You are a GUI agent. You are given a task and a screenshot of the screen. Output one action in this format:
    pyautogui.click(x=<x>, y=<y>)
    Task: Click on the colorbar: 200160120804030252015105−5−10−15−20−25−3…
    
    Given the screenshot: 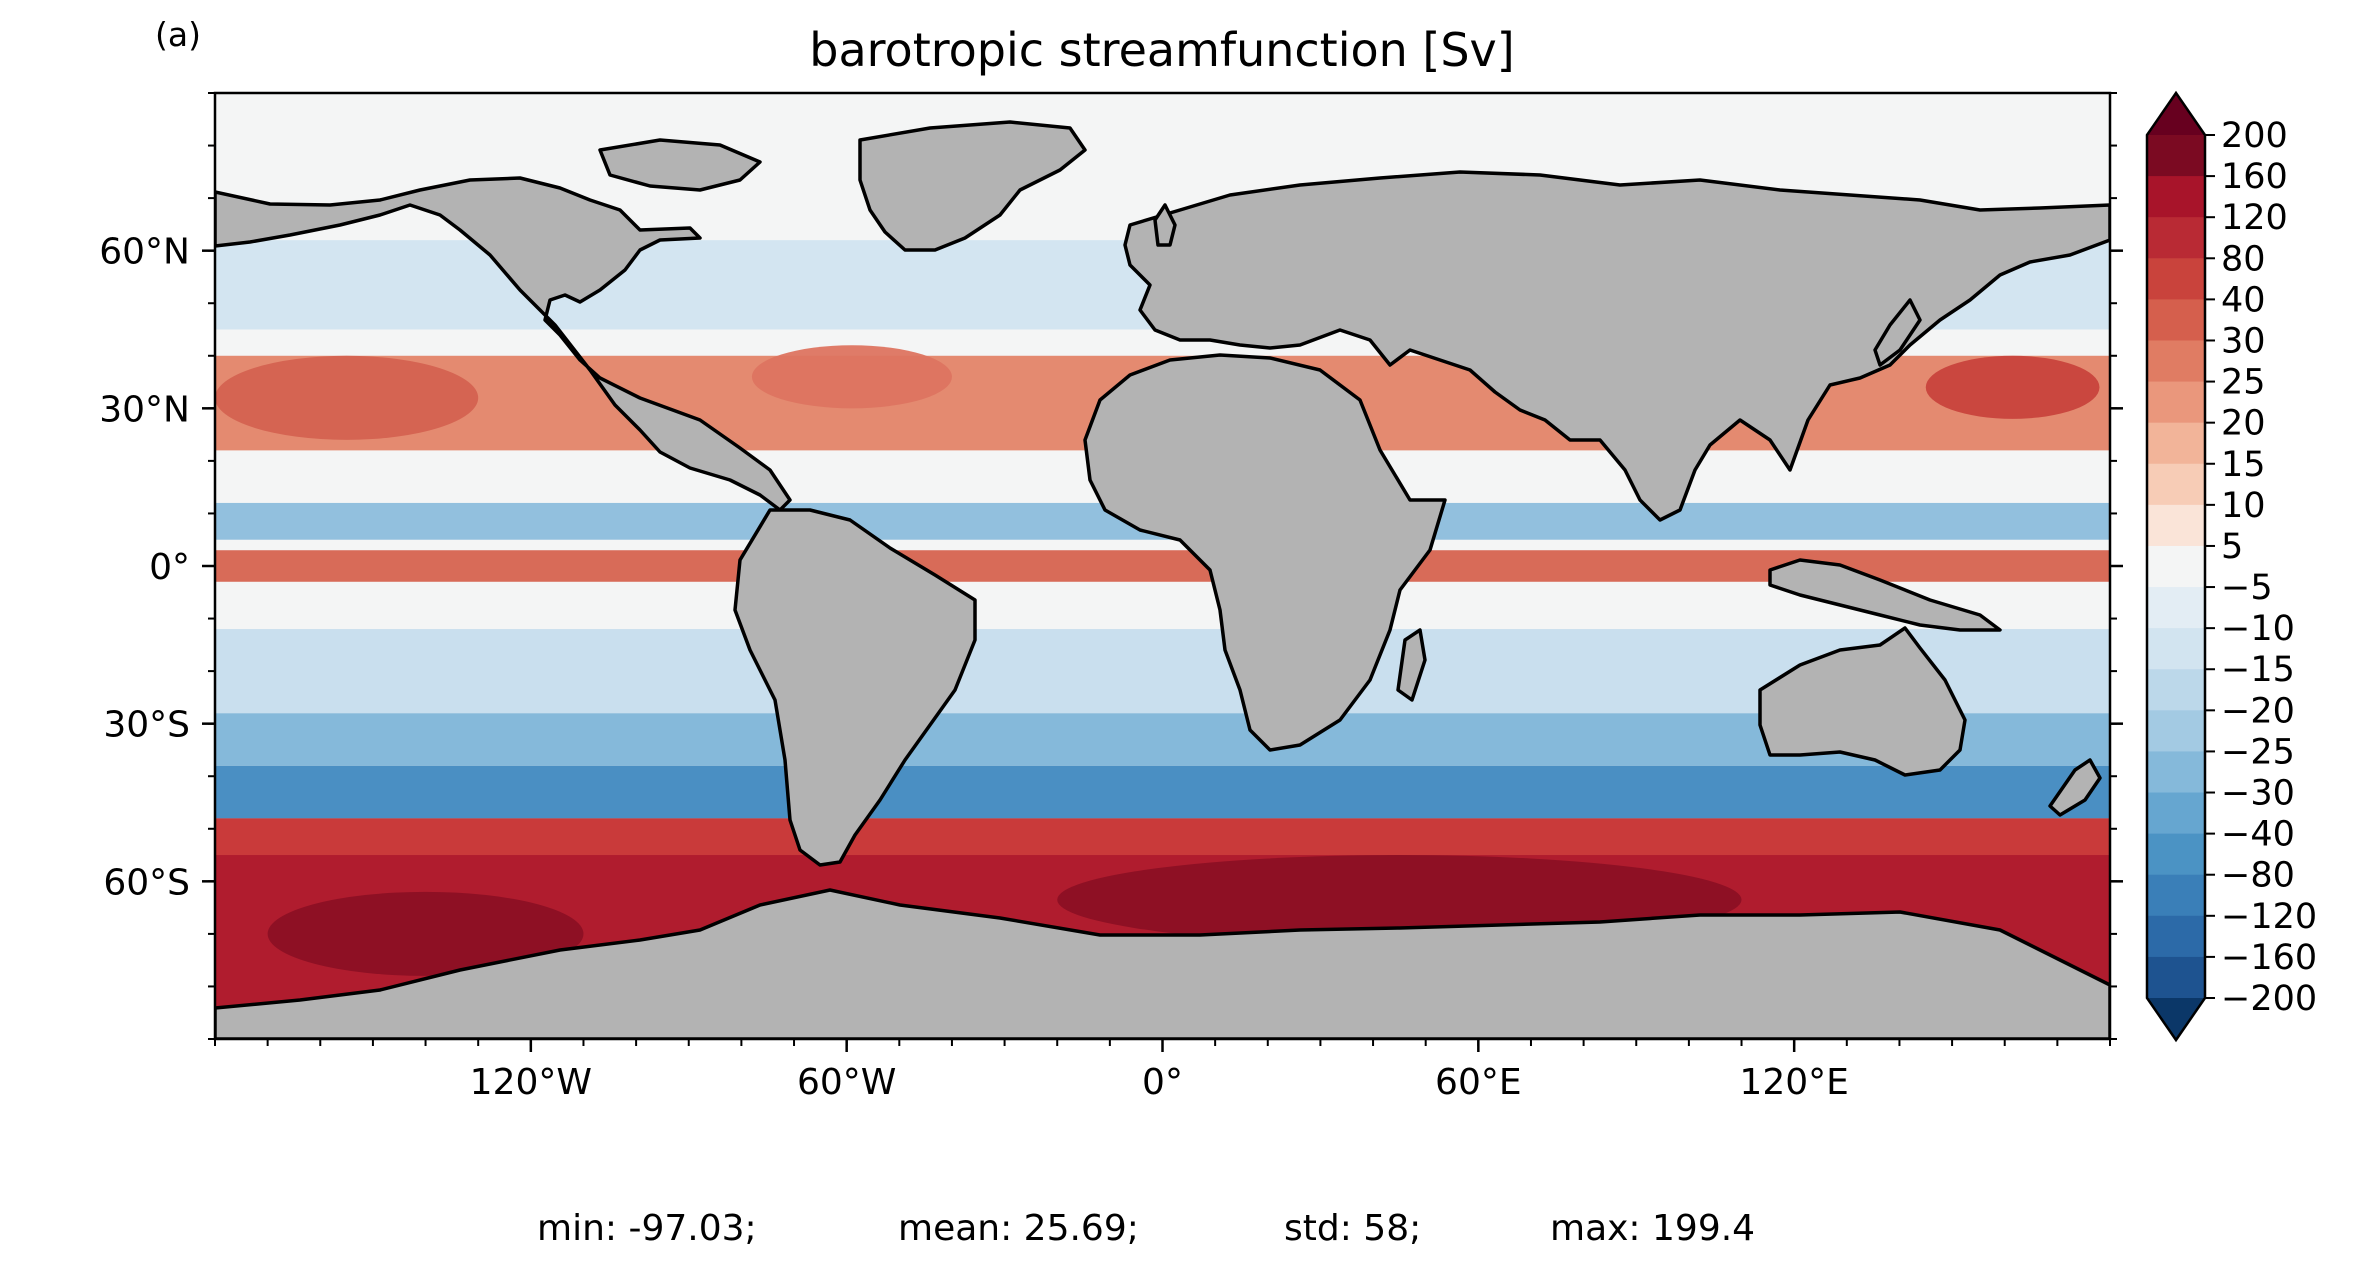 What is the action you would take?
    pyautogui.click(x=2231, y=566)
    